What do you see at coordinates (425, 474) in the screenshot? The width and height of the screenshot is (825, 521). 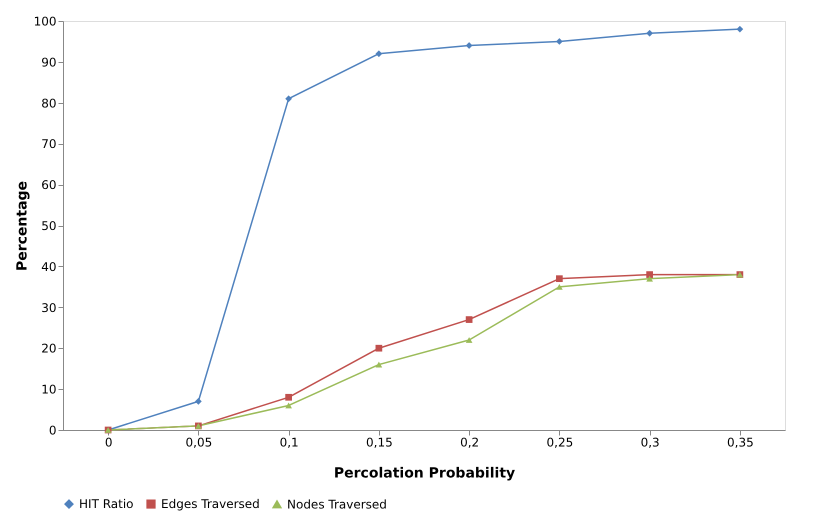 I see `x-axis-title: Percolation Probability` at bounding box center [425, 474].